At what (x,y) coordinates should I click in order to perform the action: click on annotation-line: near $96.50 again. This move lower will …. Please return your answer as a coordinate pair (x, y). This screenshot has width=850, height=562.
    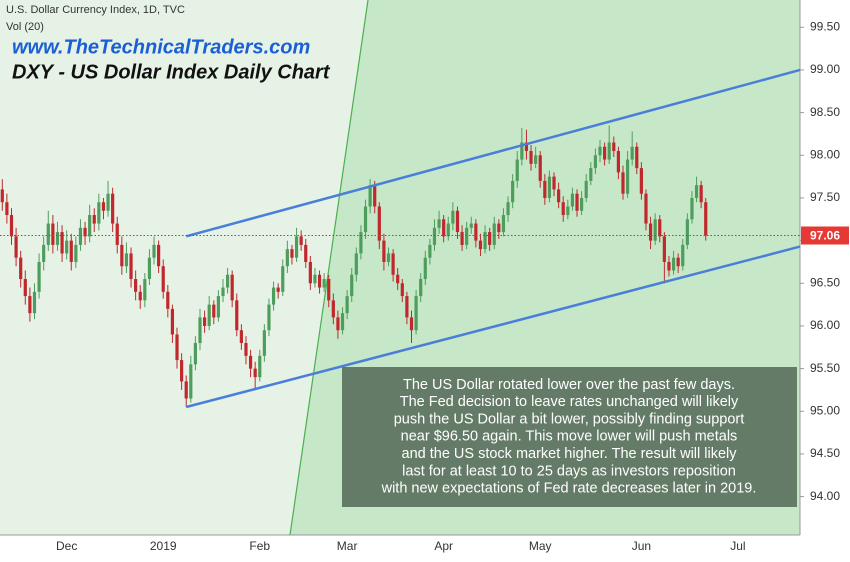
    Looking at the image, I should click on (569, 437).